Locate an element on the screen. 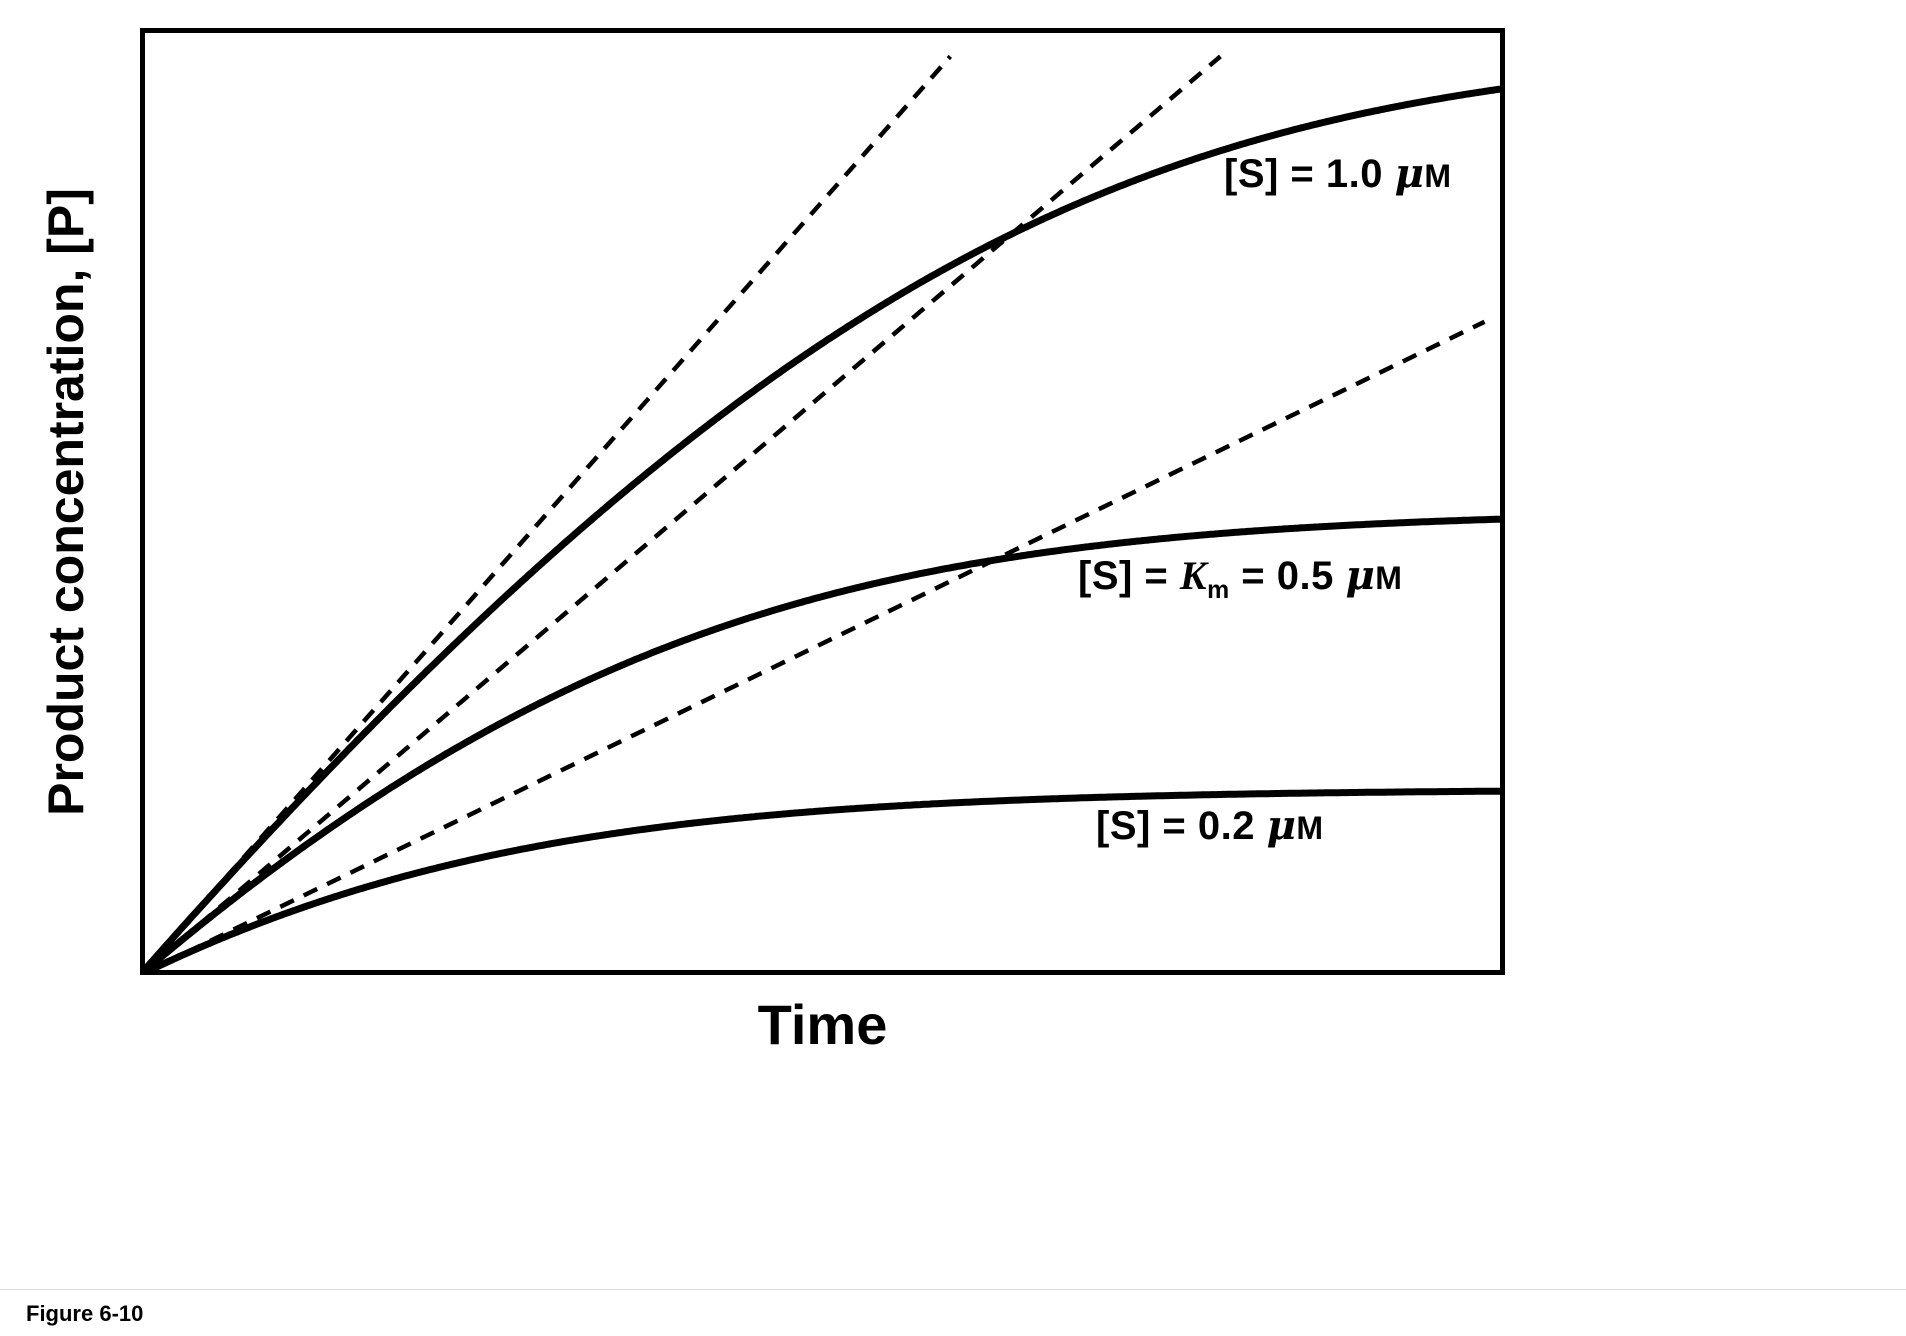 The height and width of the screenshot is (1336, 1906). figure-caption: Figure 6-10 is located at coordinates (85, 1313).